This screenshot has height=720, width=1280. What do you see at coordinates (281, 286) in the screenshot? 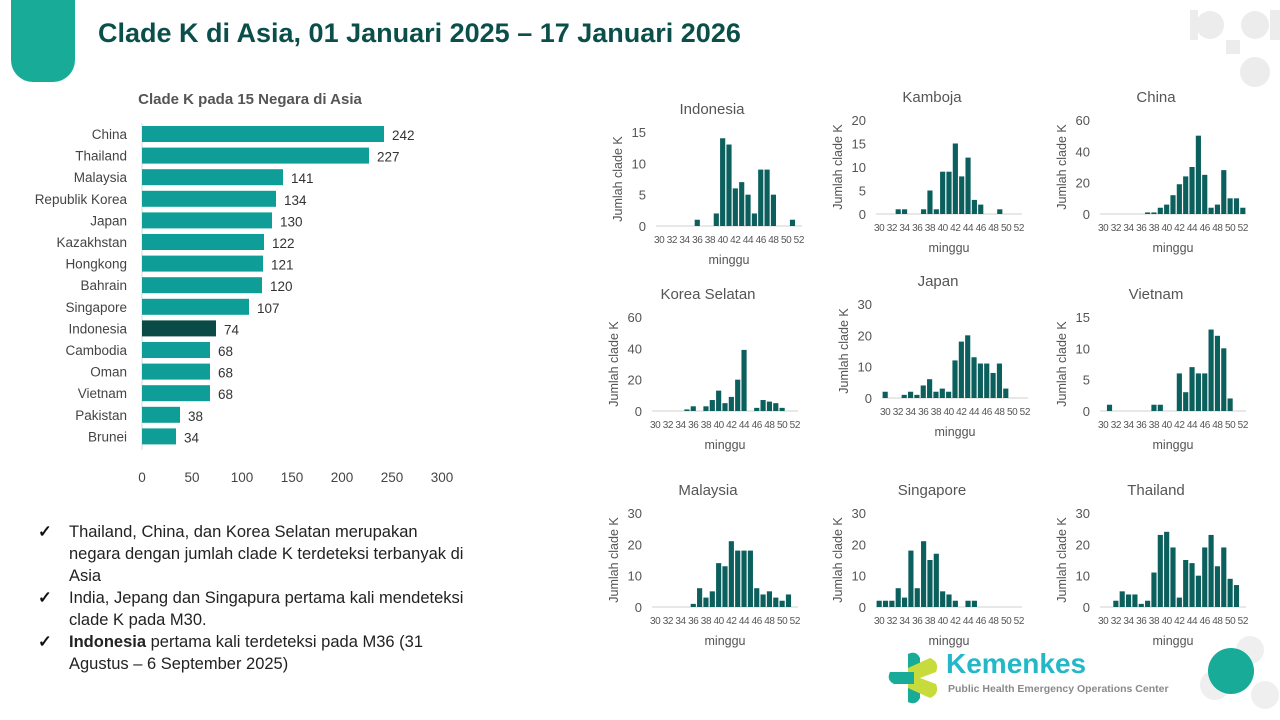
I see `data-label: 120` at bounding box center [281, 286].